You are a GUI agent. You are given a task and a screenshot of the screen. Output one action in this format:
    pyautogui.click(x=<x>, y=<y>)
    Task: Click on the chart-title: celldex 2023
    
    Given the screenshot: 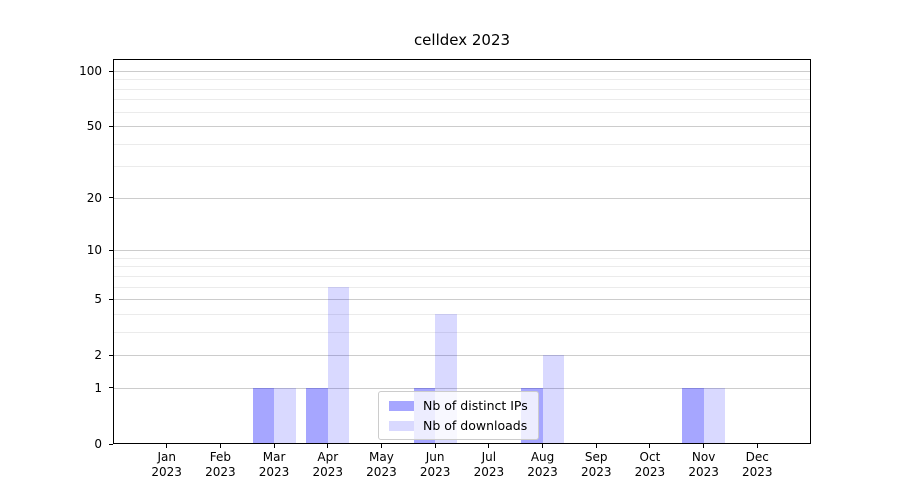 What is the action you would take?
    pyautogui.click(x=462, y=40)
    